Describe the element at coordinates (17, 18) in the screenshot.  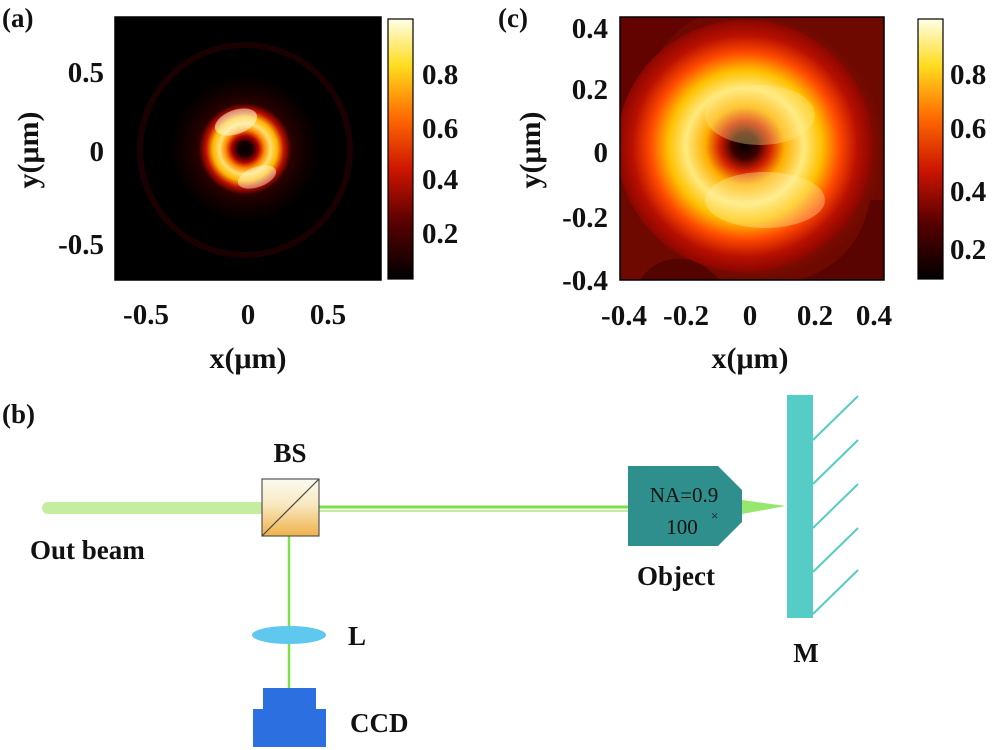
I see `panel-a-label: (a)` at that location.